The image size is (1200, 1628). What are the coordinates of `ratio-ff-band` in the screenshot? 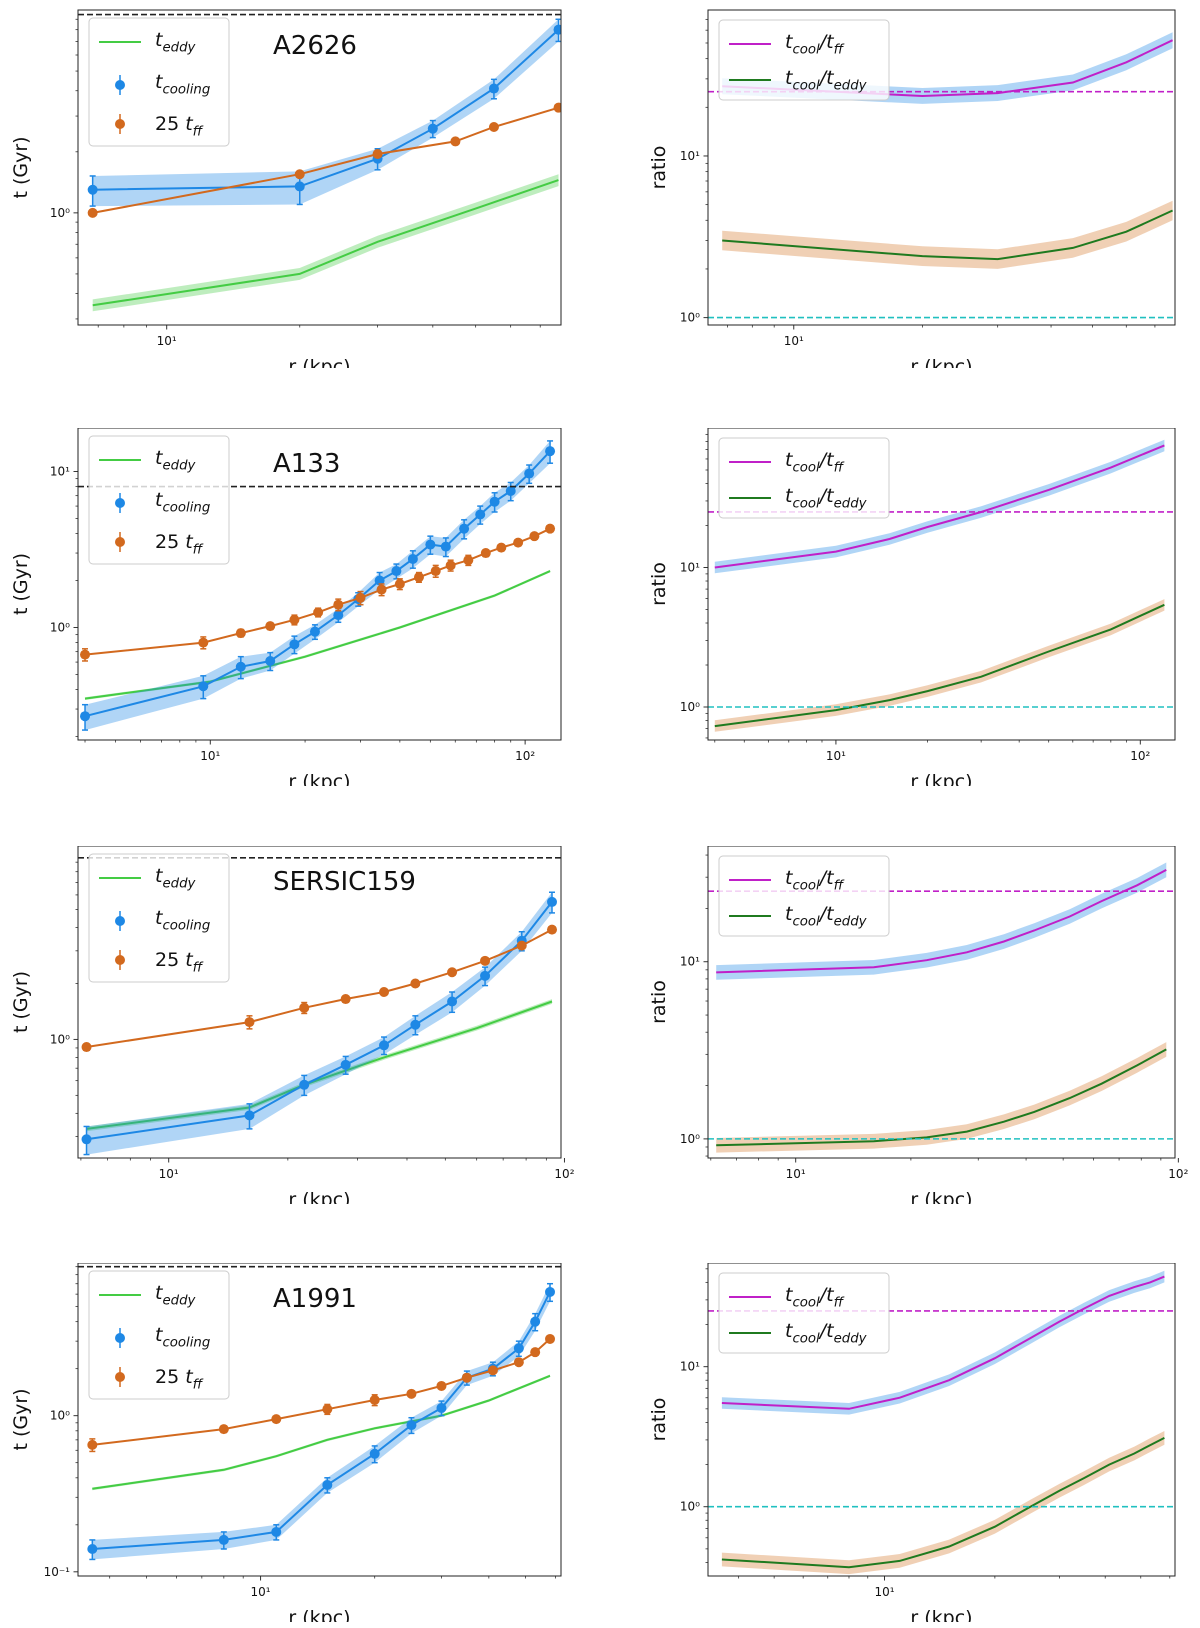 It's located at (939, 506).